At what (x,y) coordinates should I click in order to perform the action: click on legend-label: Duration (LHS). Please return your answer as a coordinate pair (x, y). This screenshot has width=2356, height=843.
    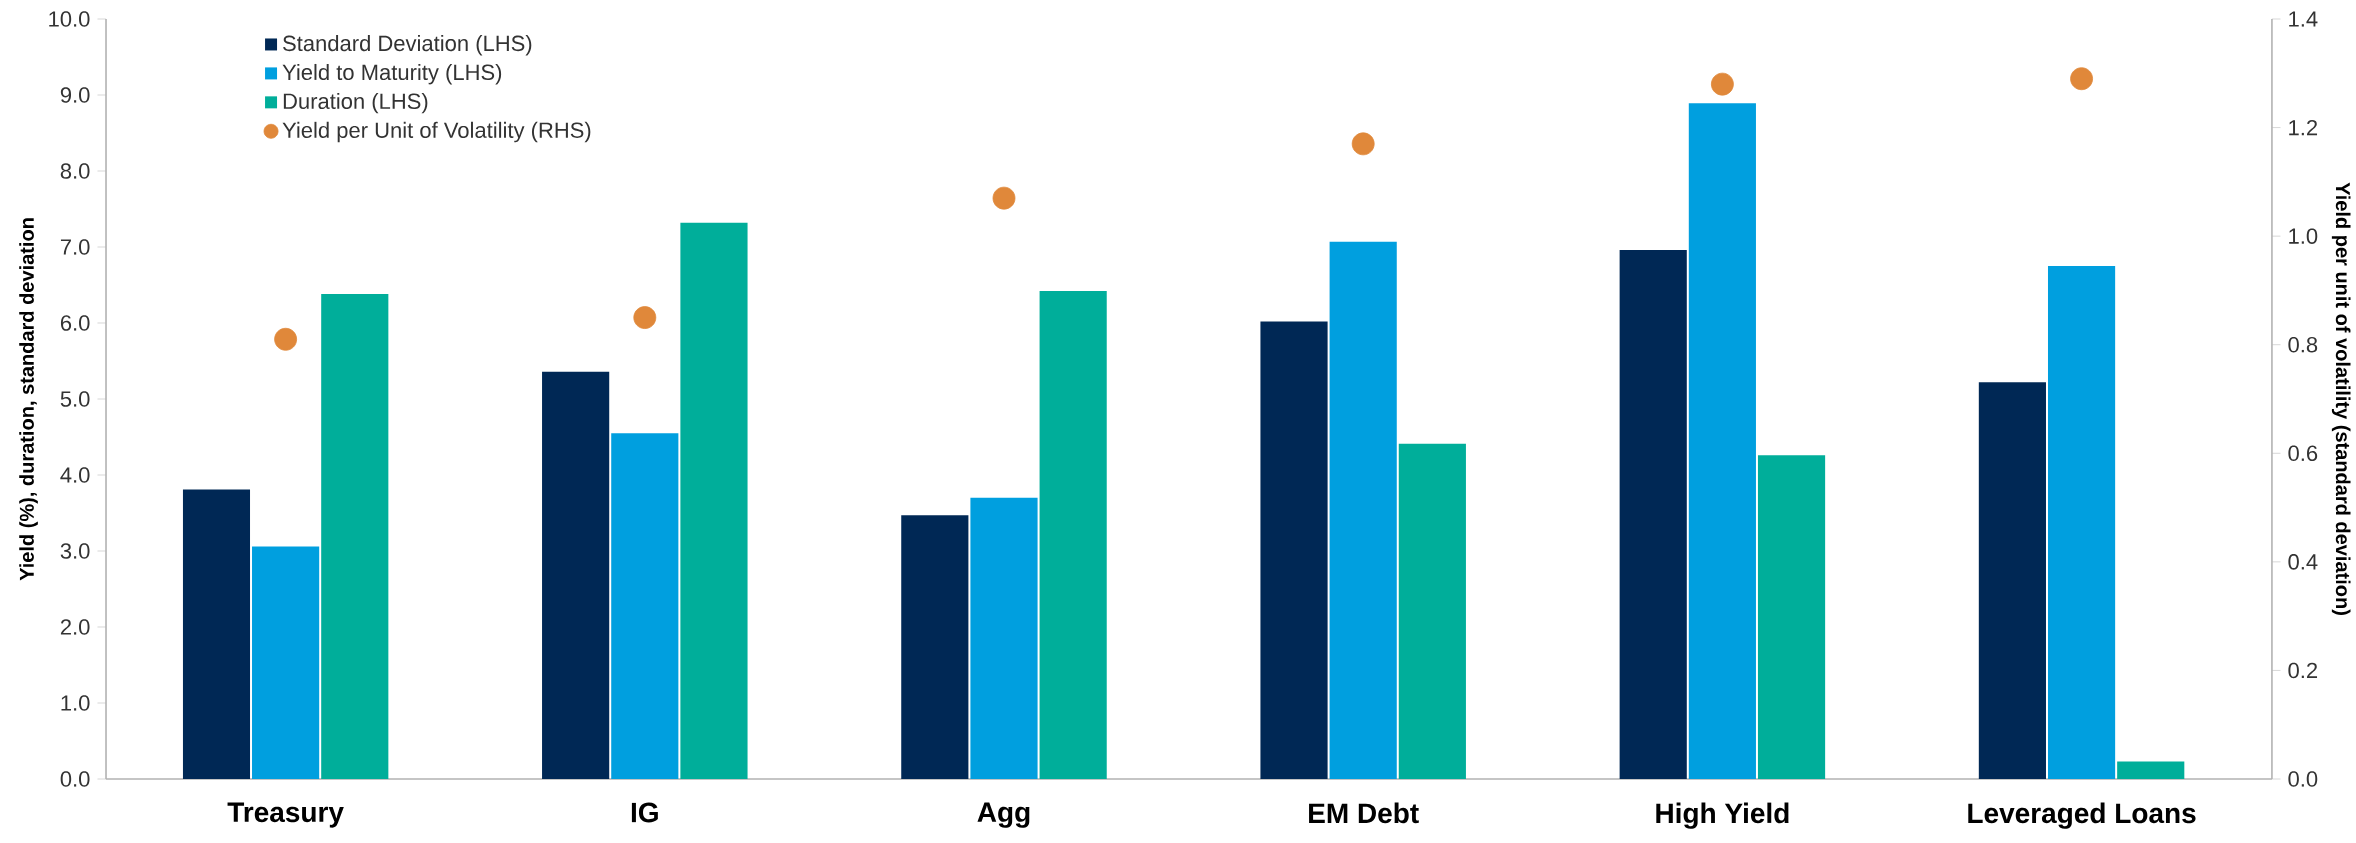
    Looking at the image, I should click on (355, 103).